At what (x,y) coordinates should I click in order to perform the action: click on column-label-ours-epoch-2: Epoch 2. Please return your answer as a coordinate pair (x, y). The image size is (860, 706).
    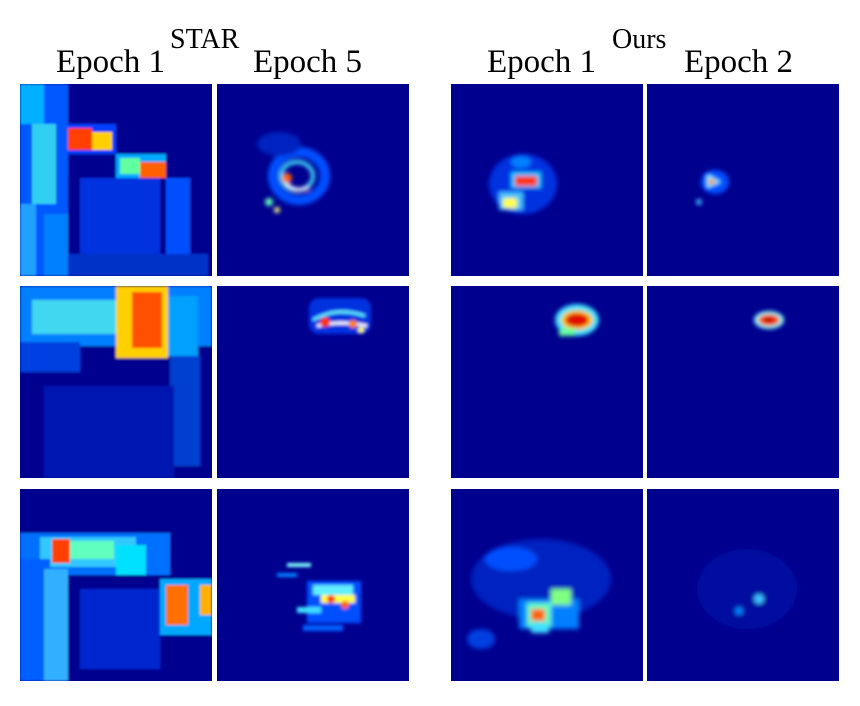
    Looking at the image, I should click on (739, 62).